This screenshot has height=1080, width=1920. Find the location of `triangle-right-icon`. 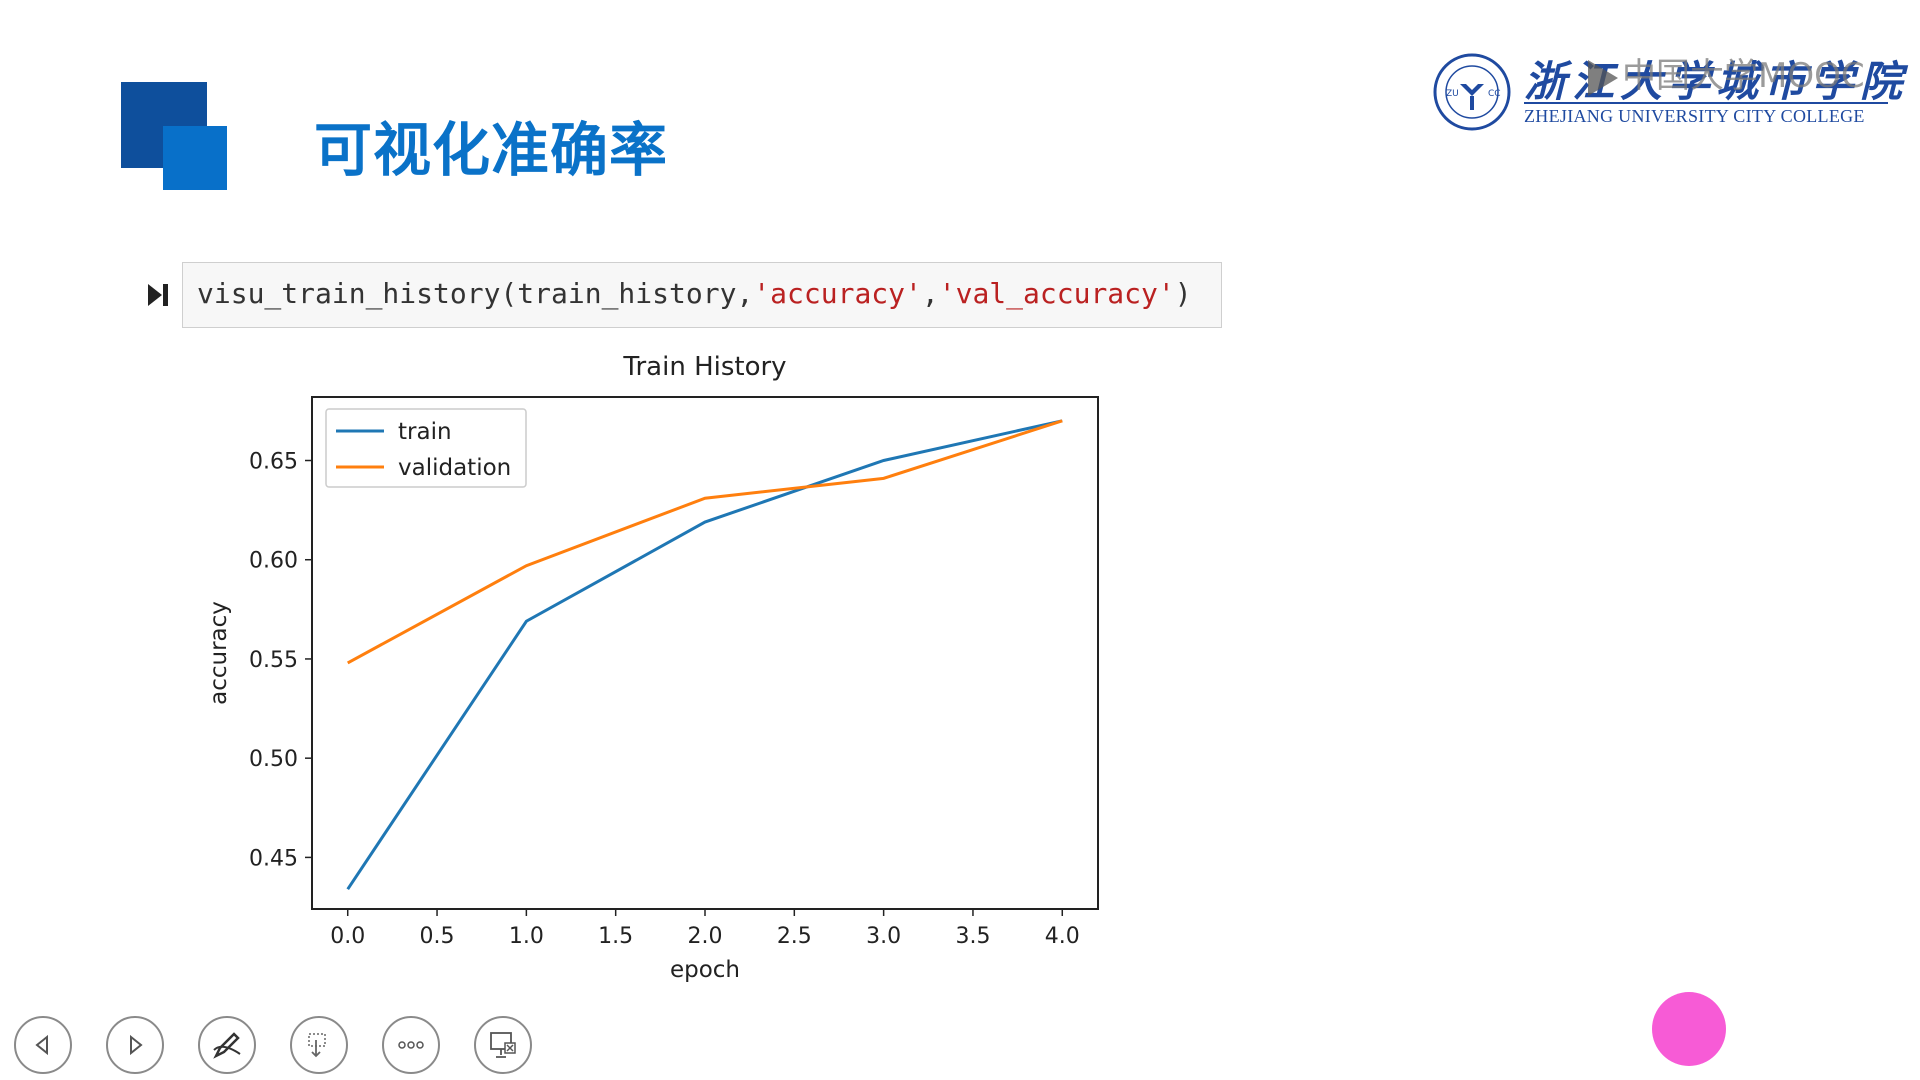

triangle-right-icon is located at coordinates (136, 1045).